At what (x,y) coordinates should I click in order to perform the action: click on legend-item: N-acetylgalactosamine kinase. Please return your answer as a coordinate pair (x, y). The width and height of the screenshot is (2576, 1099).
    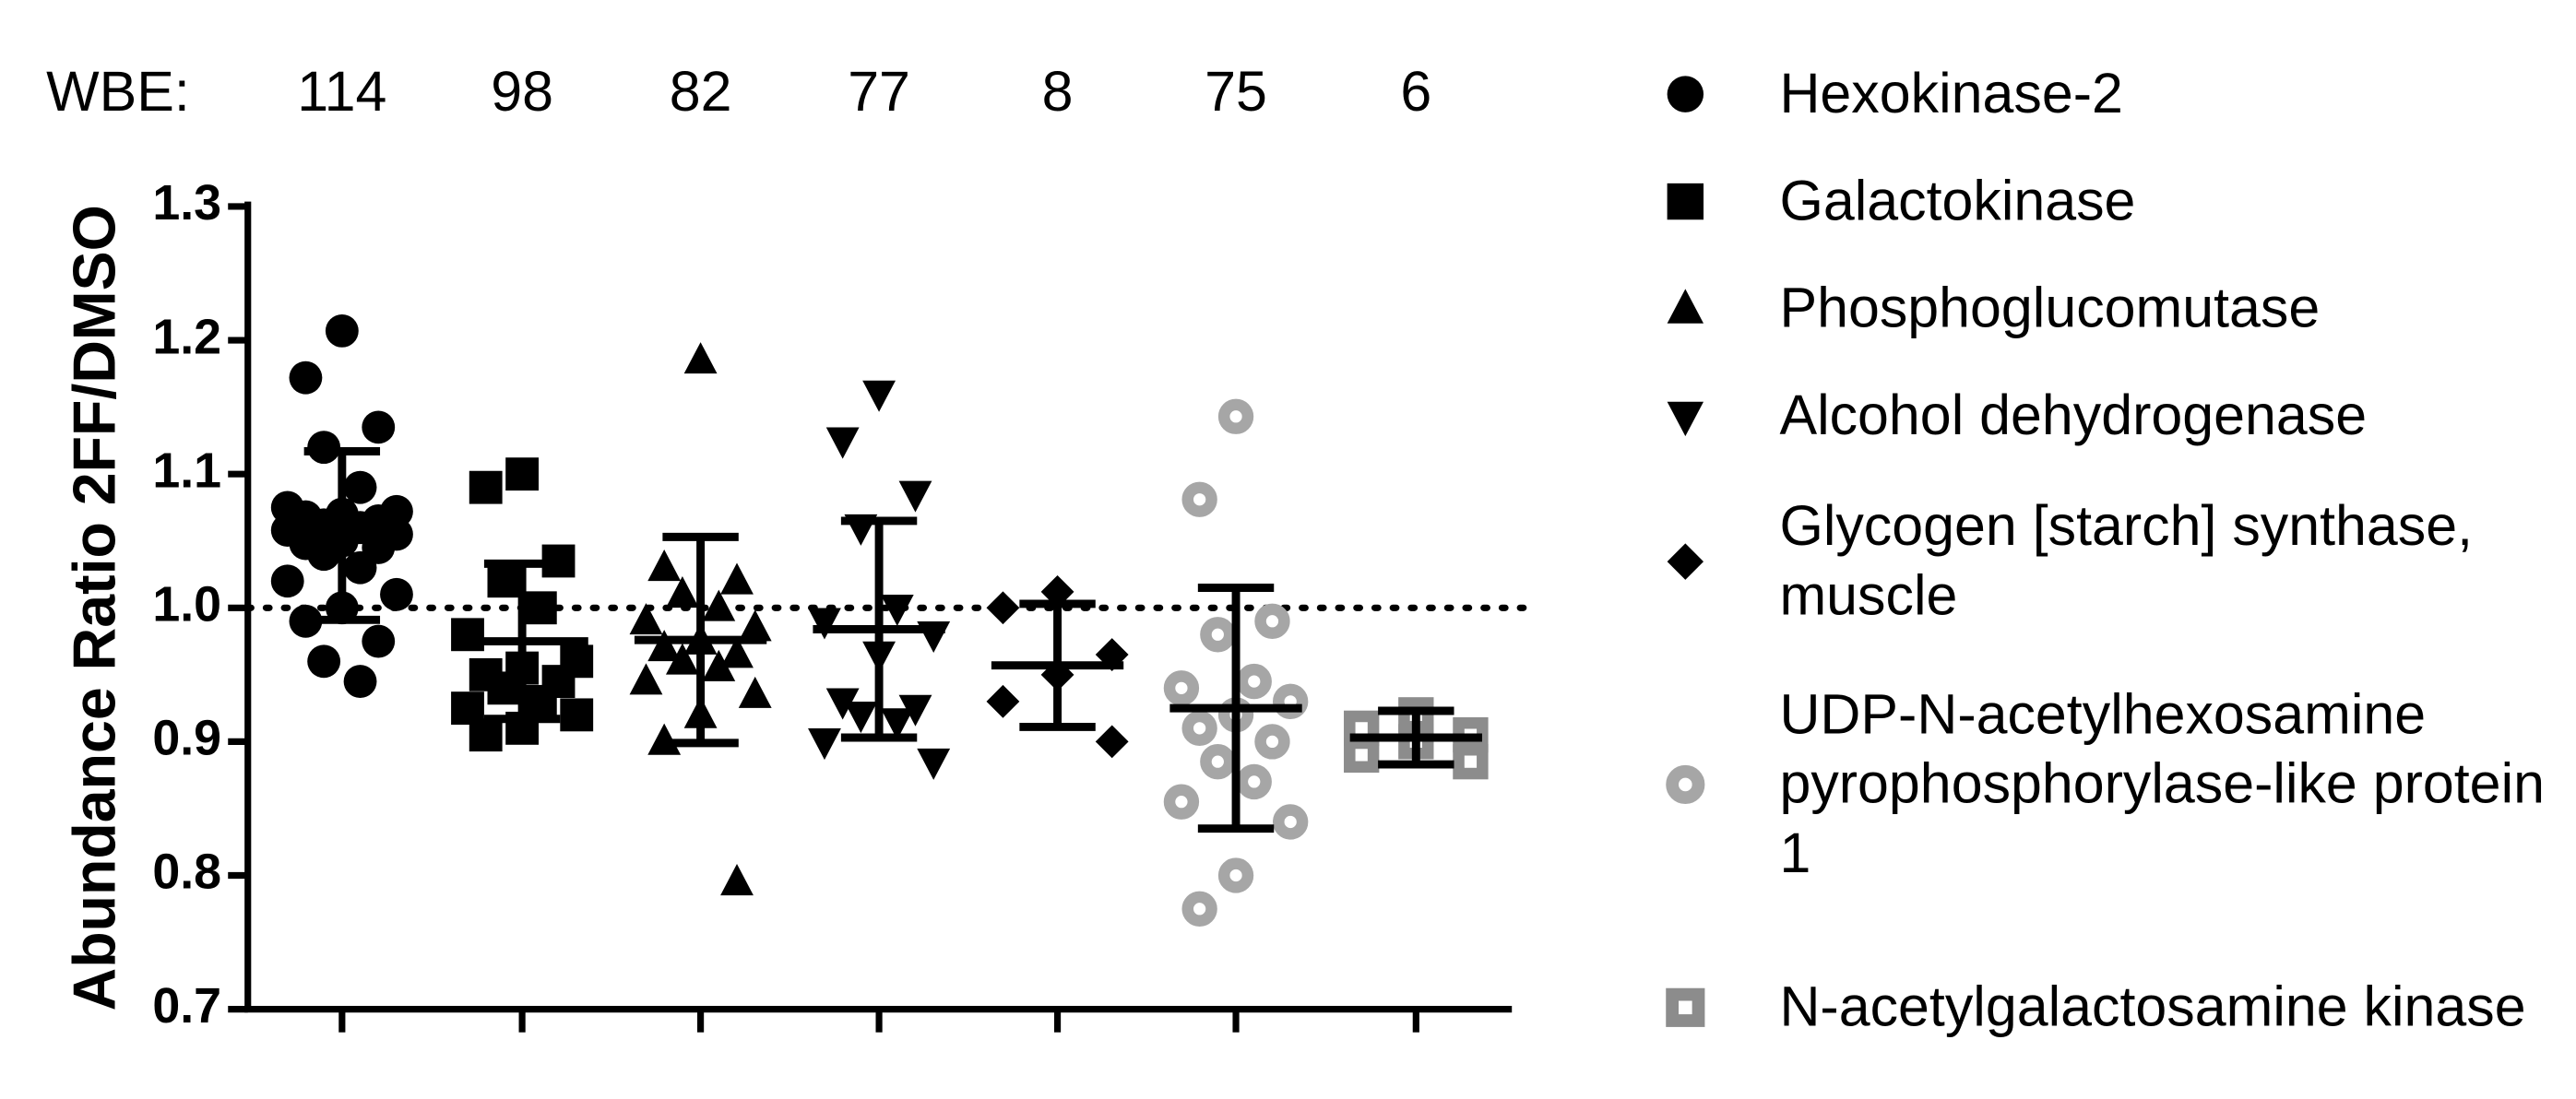
    Looking at the image, I should click on (2111, 1008).